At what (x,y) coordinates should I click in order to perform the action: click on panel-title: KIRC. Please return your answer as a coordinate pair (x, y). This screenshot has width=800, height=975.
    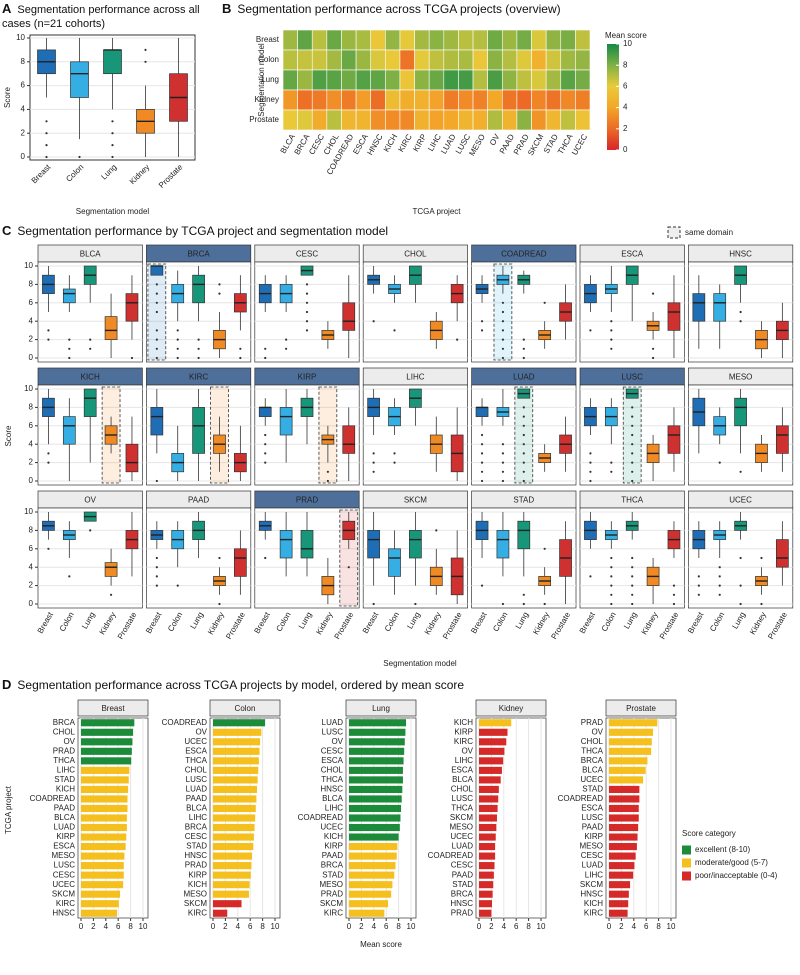
    Looking at the image, I should click on (198, 377).